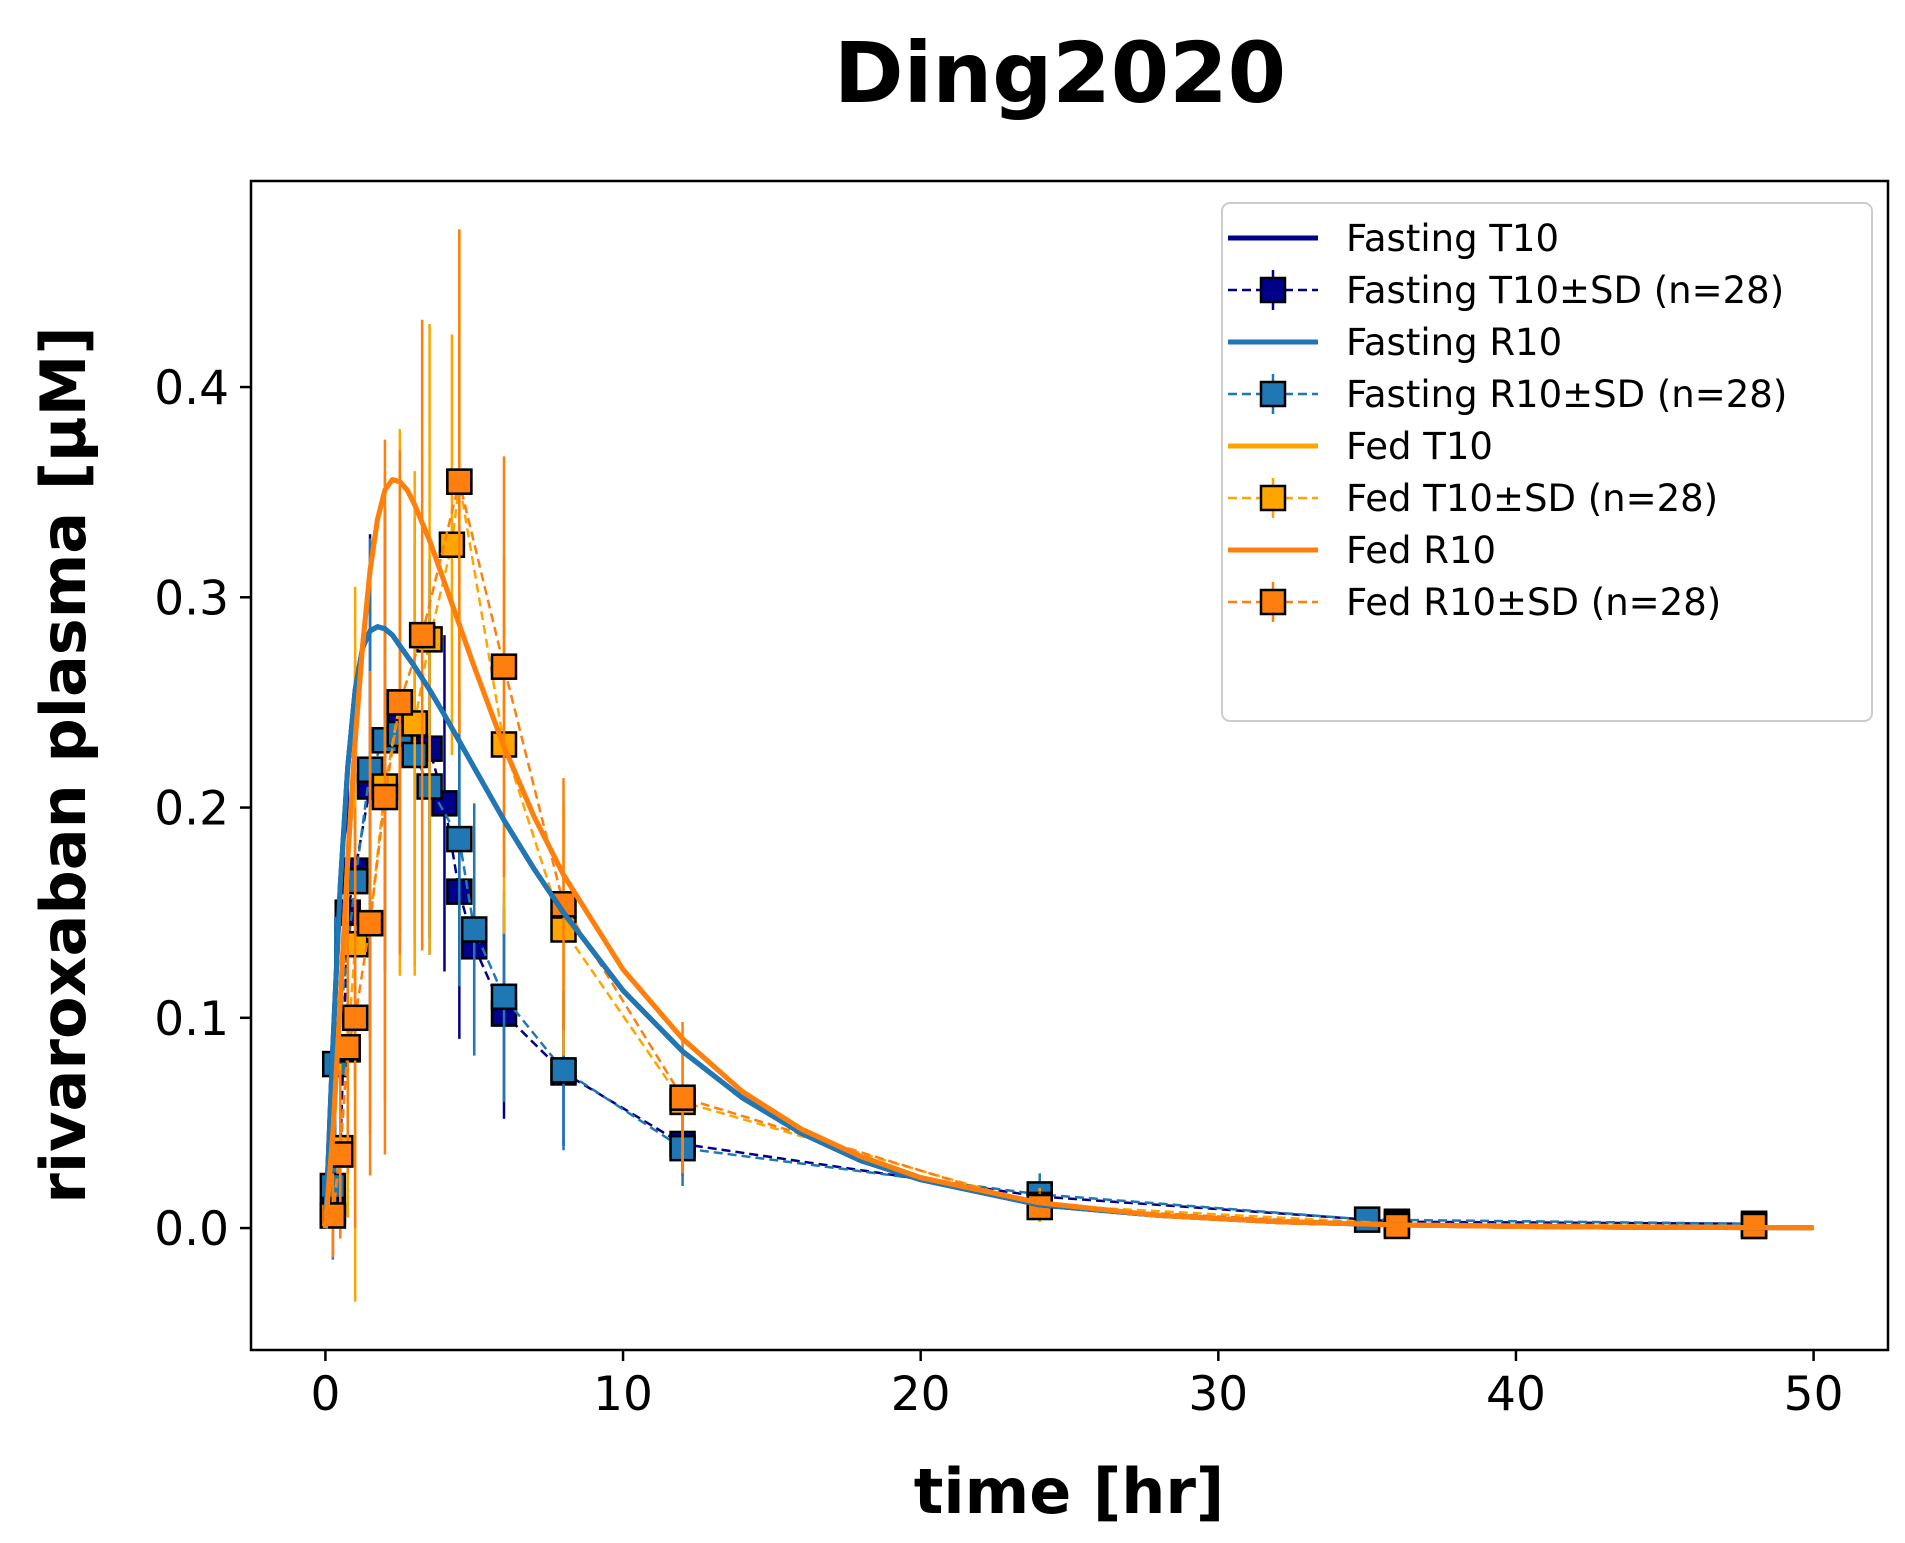 This screenshot has width=1905, height=1543. What do you see at coordinates (1421, 550) in the screenshot?
I see `legend-label: Fed R10` at bounding box center [1421, 550].